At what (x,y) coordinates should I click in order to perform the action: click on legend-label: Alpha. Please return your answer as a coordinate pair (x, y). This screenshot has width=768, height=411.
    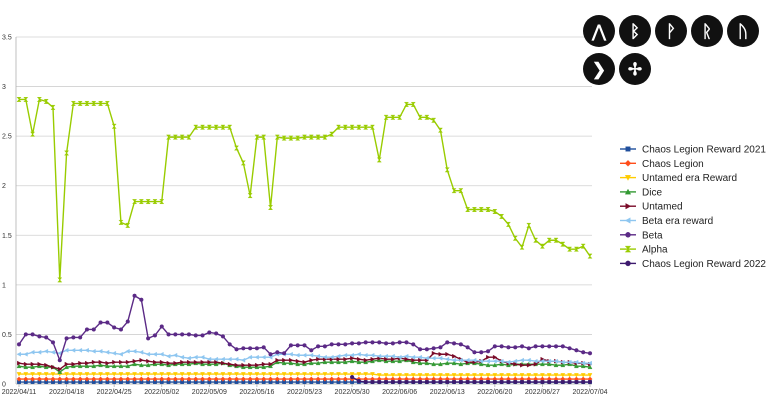
    Looking at the image, I should click on (655, 250).